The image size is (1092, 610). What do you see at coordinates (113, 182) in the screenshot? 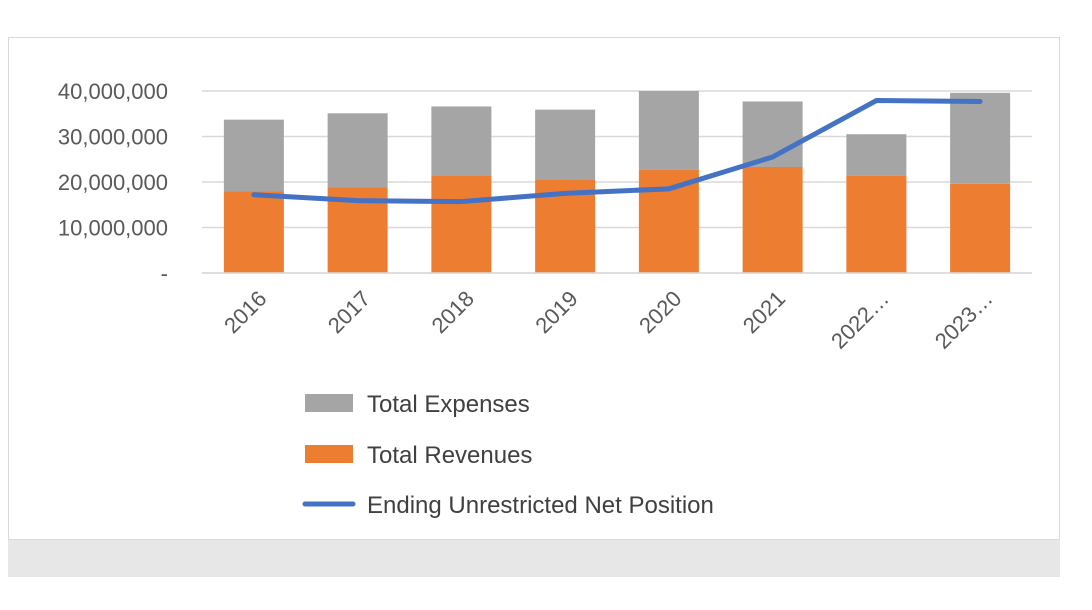
I see `y-tick-label: 20,000,000` at bounding box center [113, 182].